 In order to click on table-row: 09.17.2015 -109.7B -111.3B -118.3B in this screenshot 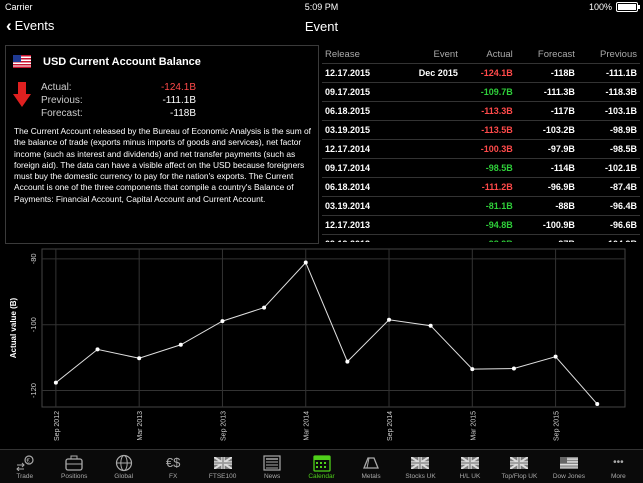, I will do `click(481, 92)`.